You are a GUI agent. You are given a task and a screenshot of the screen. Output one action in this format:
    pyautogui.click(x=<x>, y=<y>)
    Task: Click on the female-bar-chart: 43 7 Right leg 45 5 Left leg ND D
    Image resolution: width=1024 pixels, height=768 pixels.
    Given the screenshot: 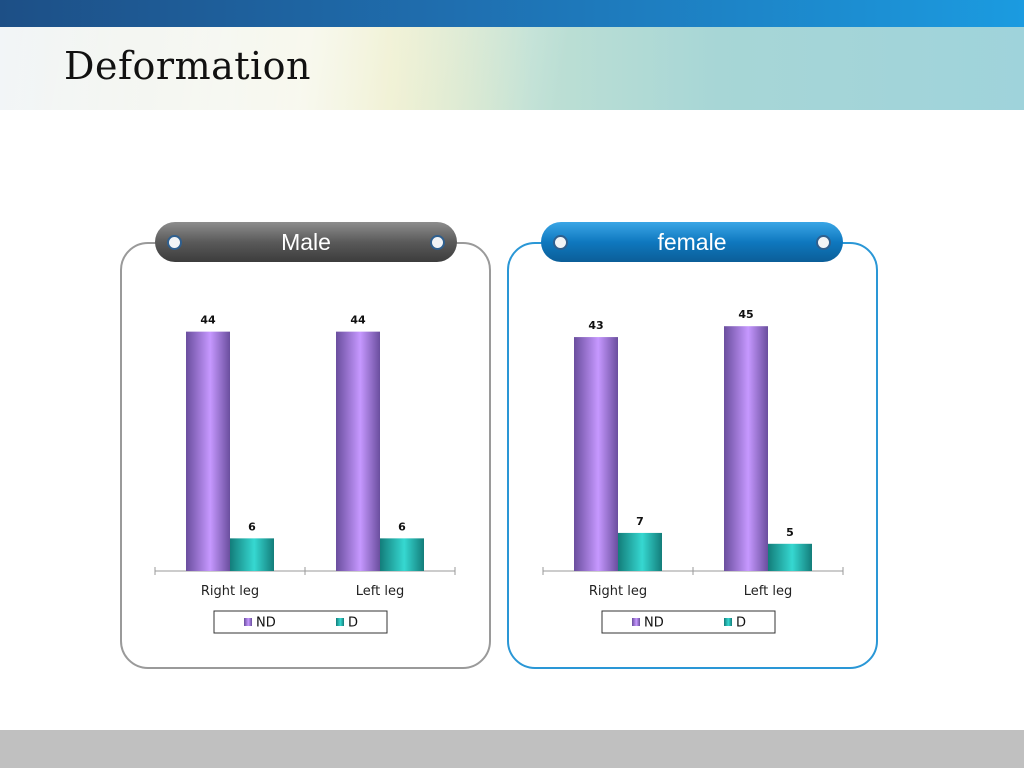 What is the action you would take?
    pyautogui.click(x=693, y=471)
    